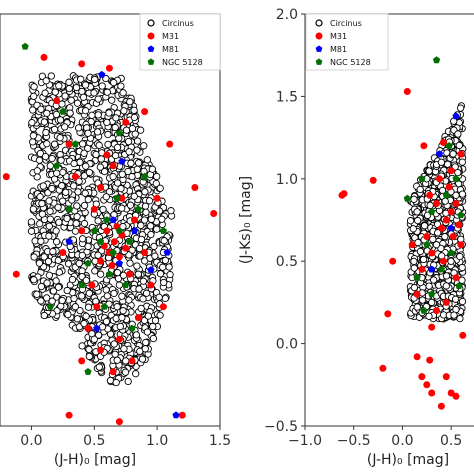 This screenshot has width=474, height=474. Describe the element at coordinates (284, 221) in the screenshot. I see `right-y-axis: −0.5 0.0 0.5 1.0 1.5 2.0` at that location.